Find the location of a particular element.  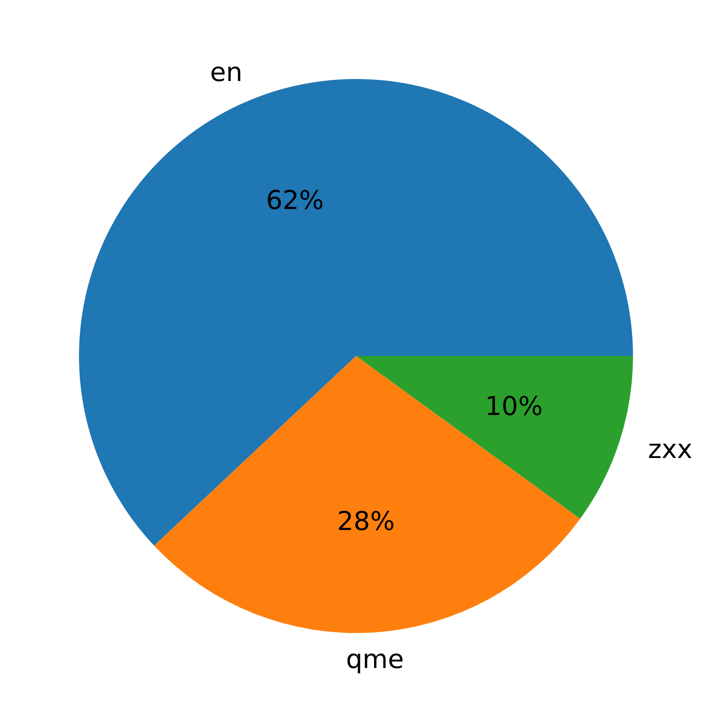

slice-label: zxx is located at coordinates (670, 450).